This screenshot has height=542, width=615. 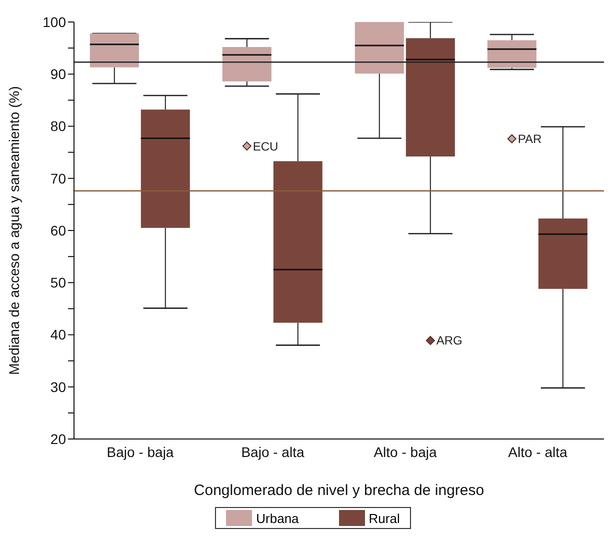 I want to click on annotation: ARG, so click(x=449, y=341).